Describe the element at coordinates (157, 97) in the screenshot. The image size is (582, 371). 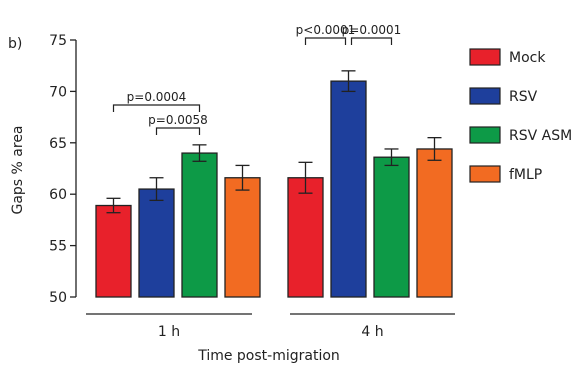
I see `p-value-label: p=0.0004` at that location.